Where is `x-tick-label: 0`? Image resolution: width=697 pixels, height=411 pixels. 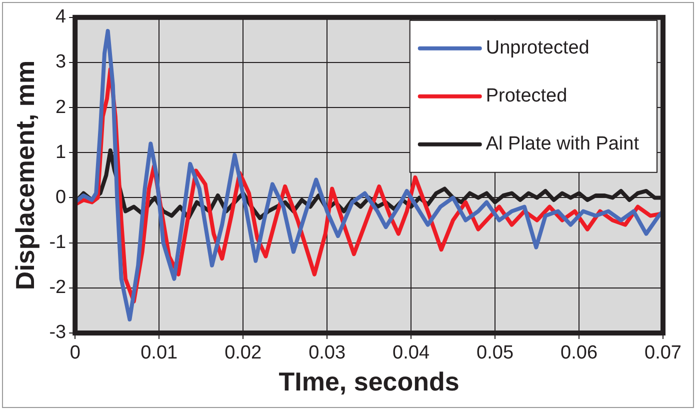 x-tick-label: 0 is located at coordinates (75, 353).